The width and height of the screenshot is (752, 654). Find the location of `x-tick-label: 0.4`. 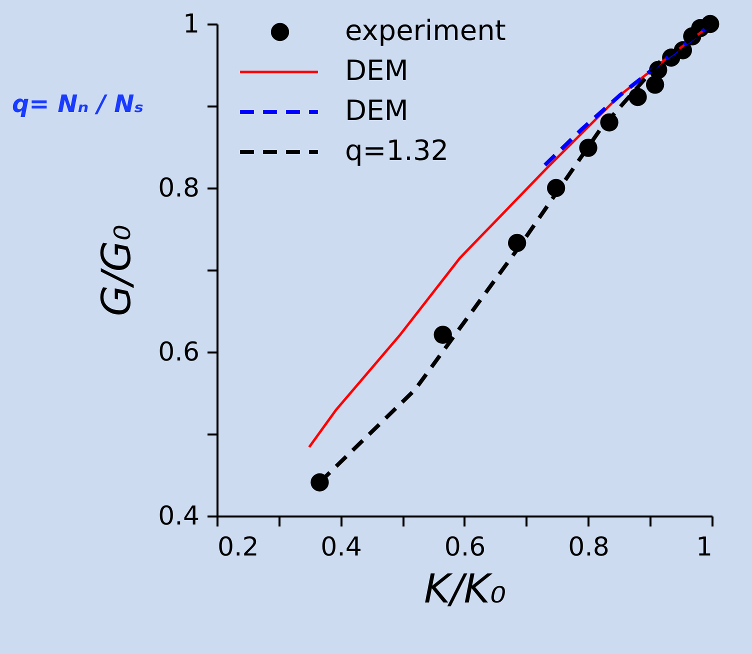

x-tick-label: 0.4 is located at coordinates (341, 547).